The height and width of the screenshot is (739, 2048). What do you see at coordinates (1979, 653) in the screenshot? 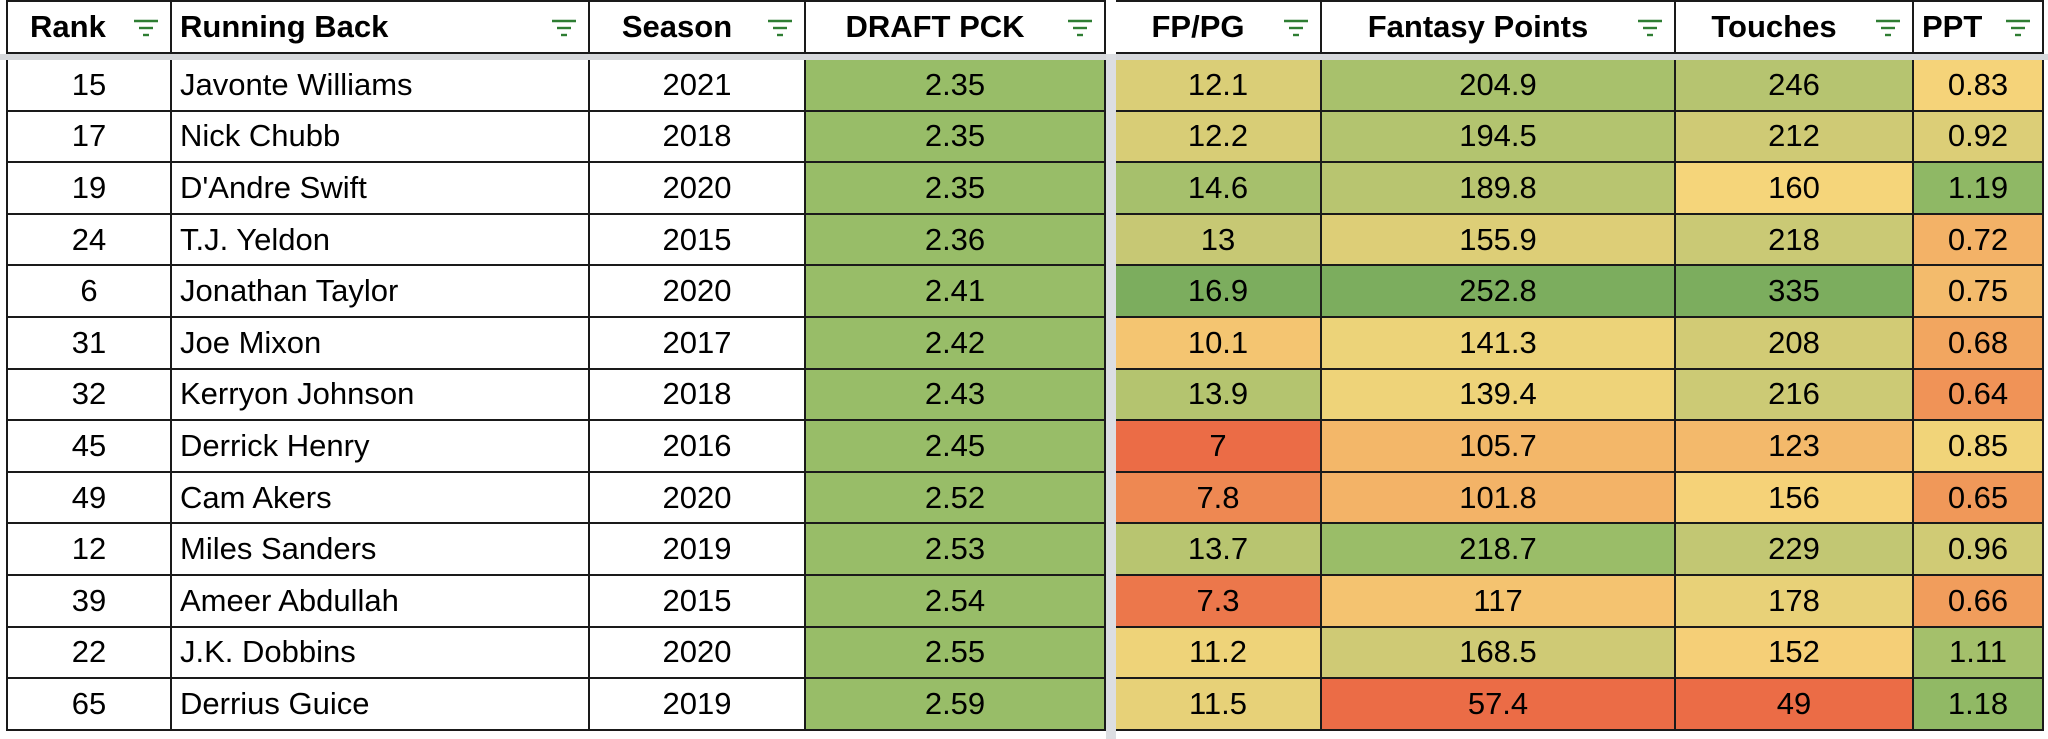
I see `cell-ppt: 1.11` at bounding box center [1979, 653].